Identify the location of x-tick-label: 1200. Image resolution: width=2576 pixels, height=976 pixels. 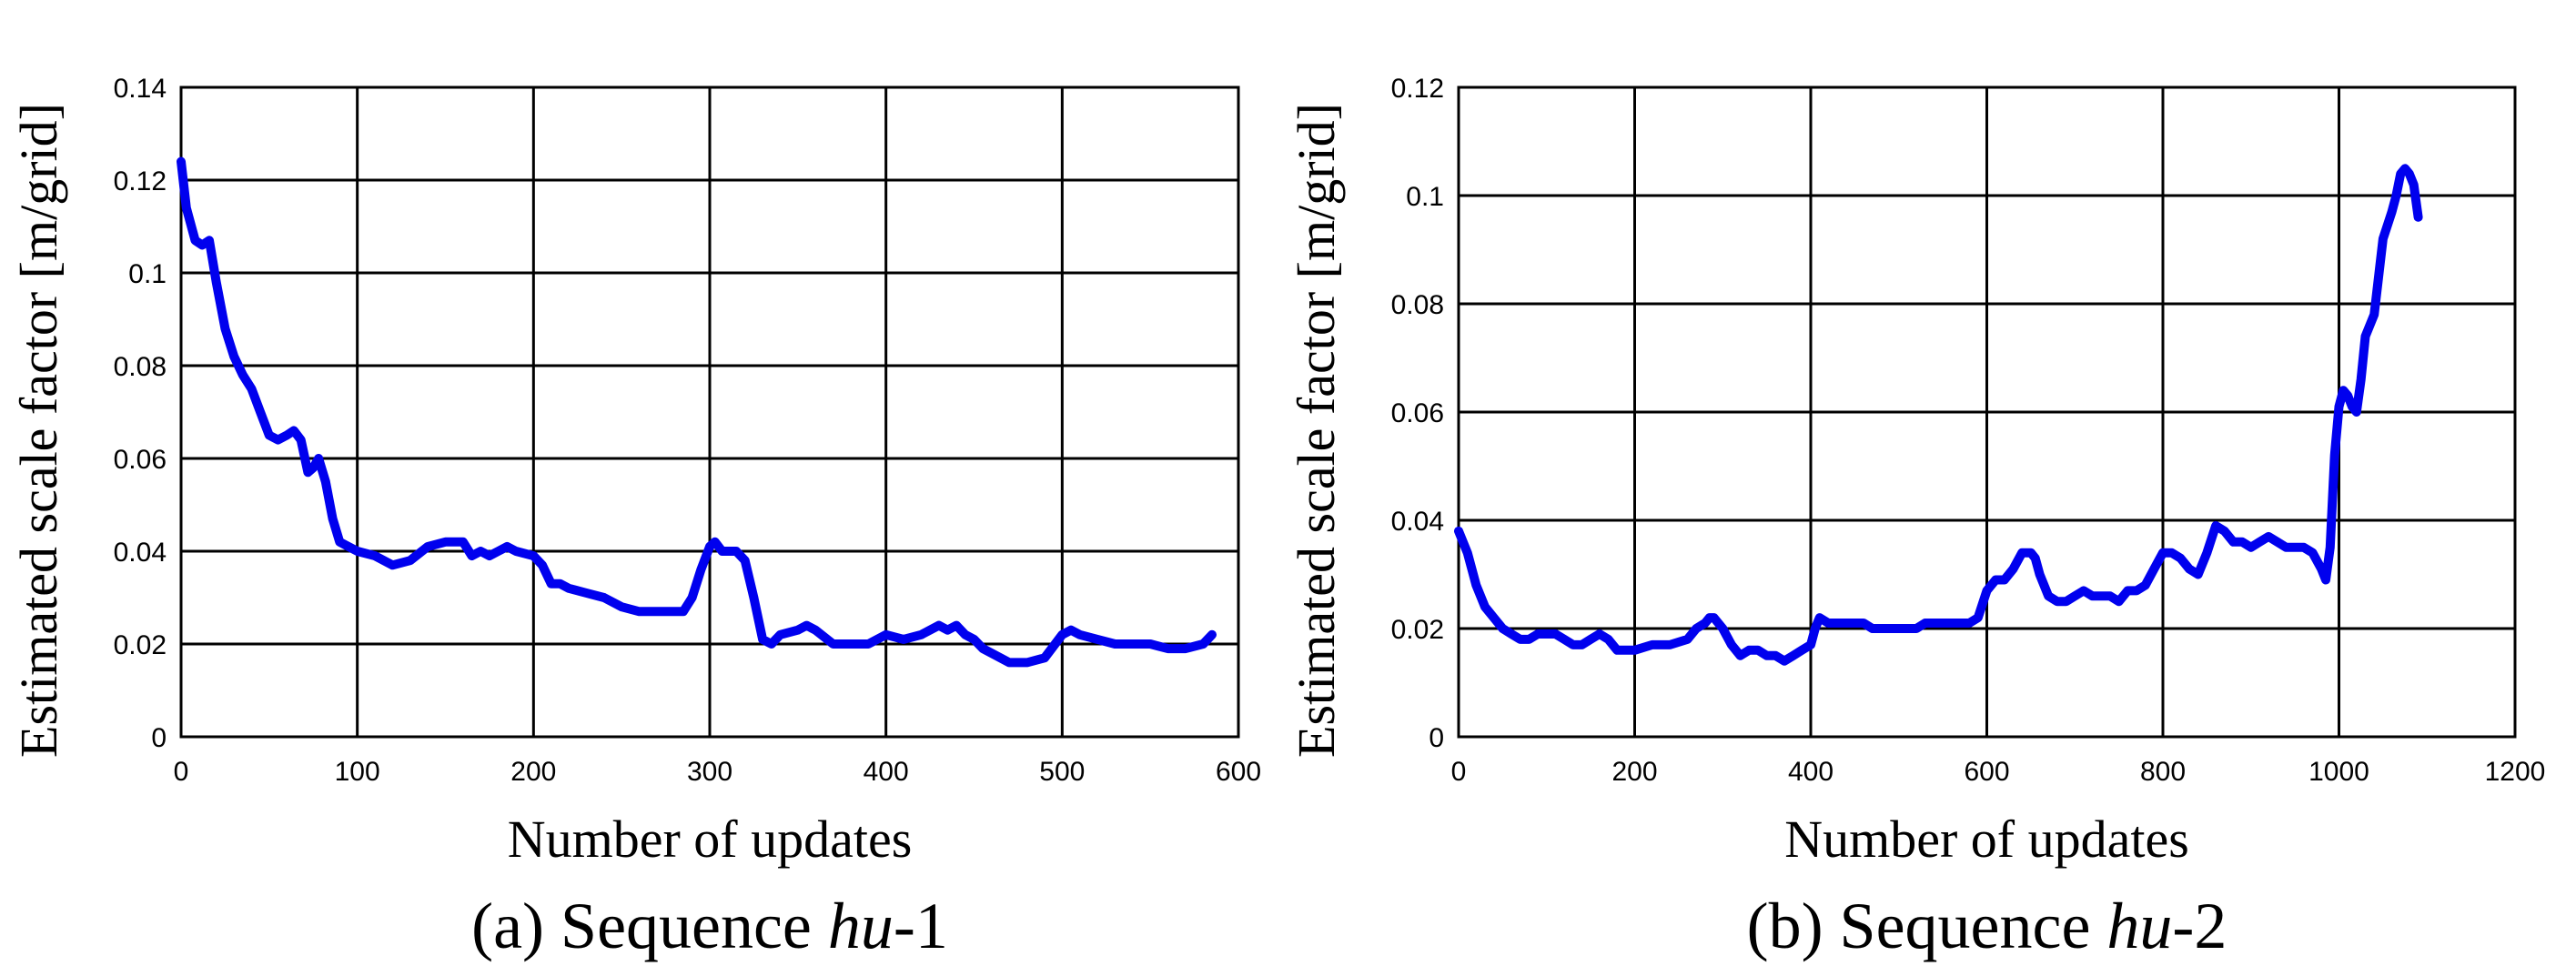
(2515, 772).